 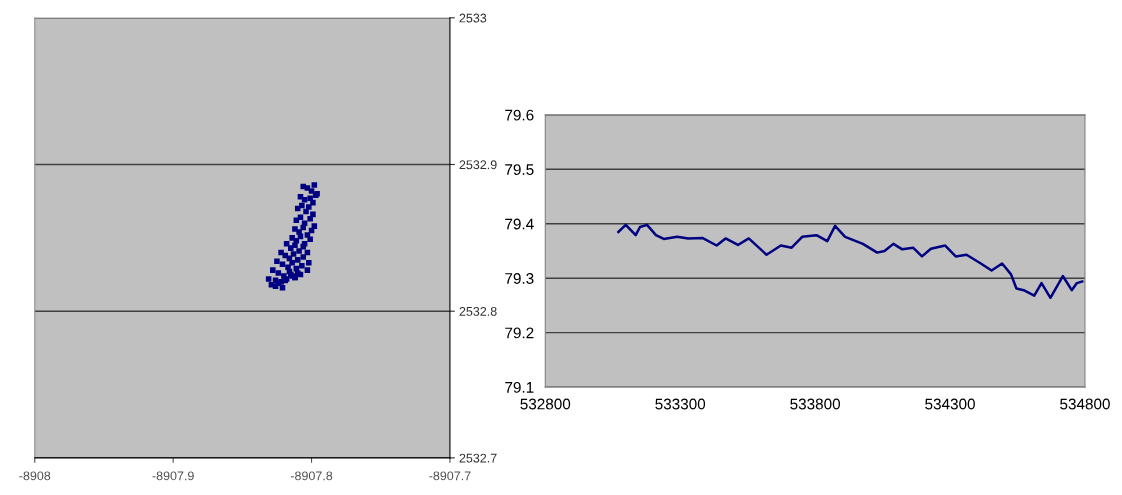 I want to click on y-tick-label: 79.5, so click(x=519, y=169).